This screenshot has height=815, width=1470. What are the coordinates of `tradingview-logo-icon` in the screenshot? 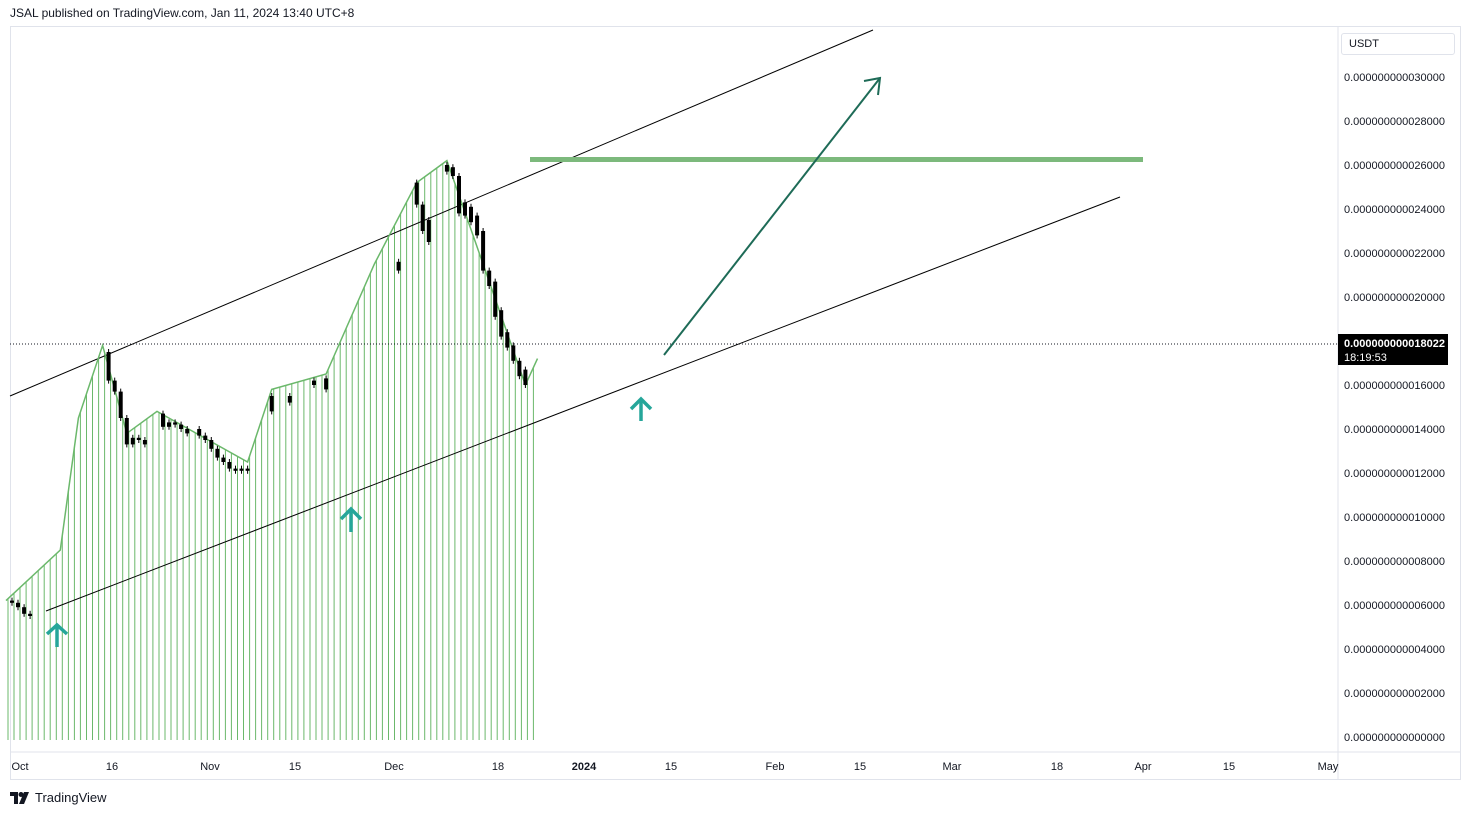 It's located at (19, 797).